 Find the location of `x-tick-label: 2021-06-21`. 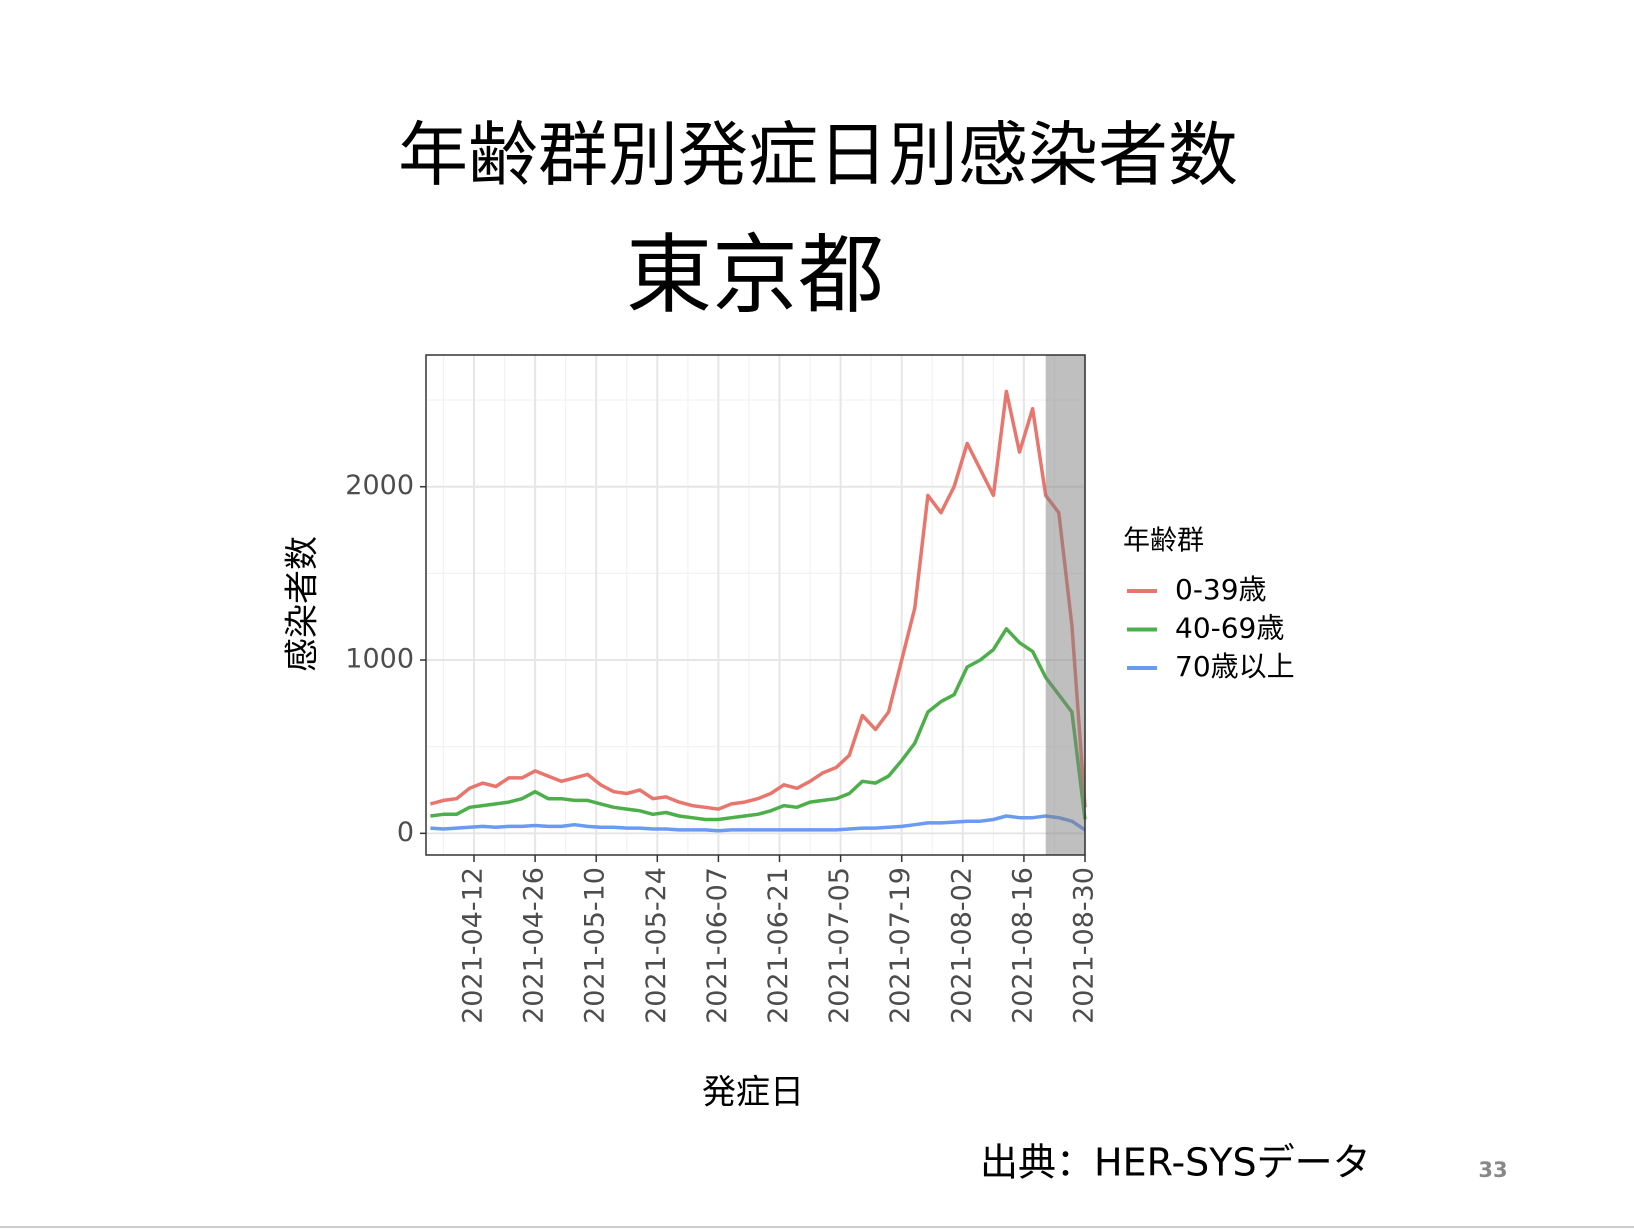

x-tick-label: 2021-06-21 is located at coordinates (778, 945).